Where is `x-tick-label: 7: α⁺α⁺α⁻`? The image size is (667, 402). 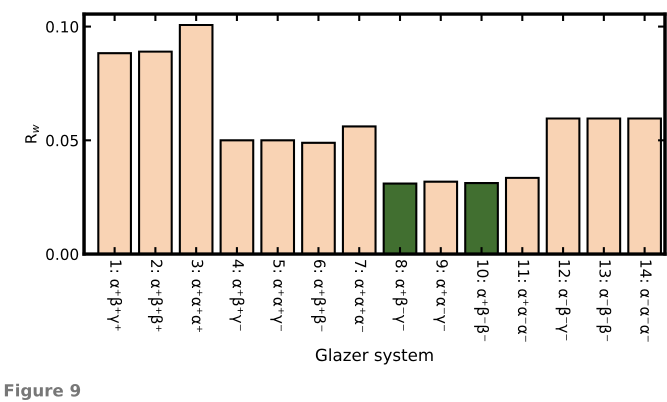
x-tick-label: 7: α⁺α⁺α⁻ is located at coordinates (360, 296).